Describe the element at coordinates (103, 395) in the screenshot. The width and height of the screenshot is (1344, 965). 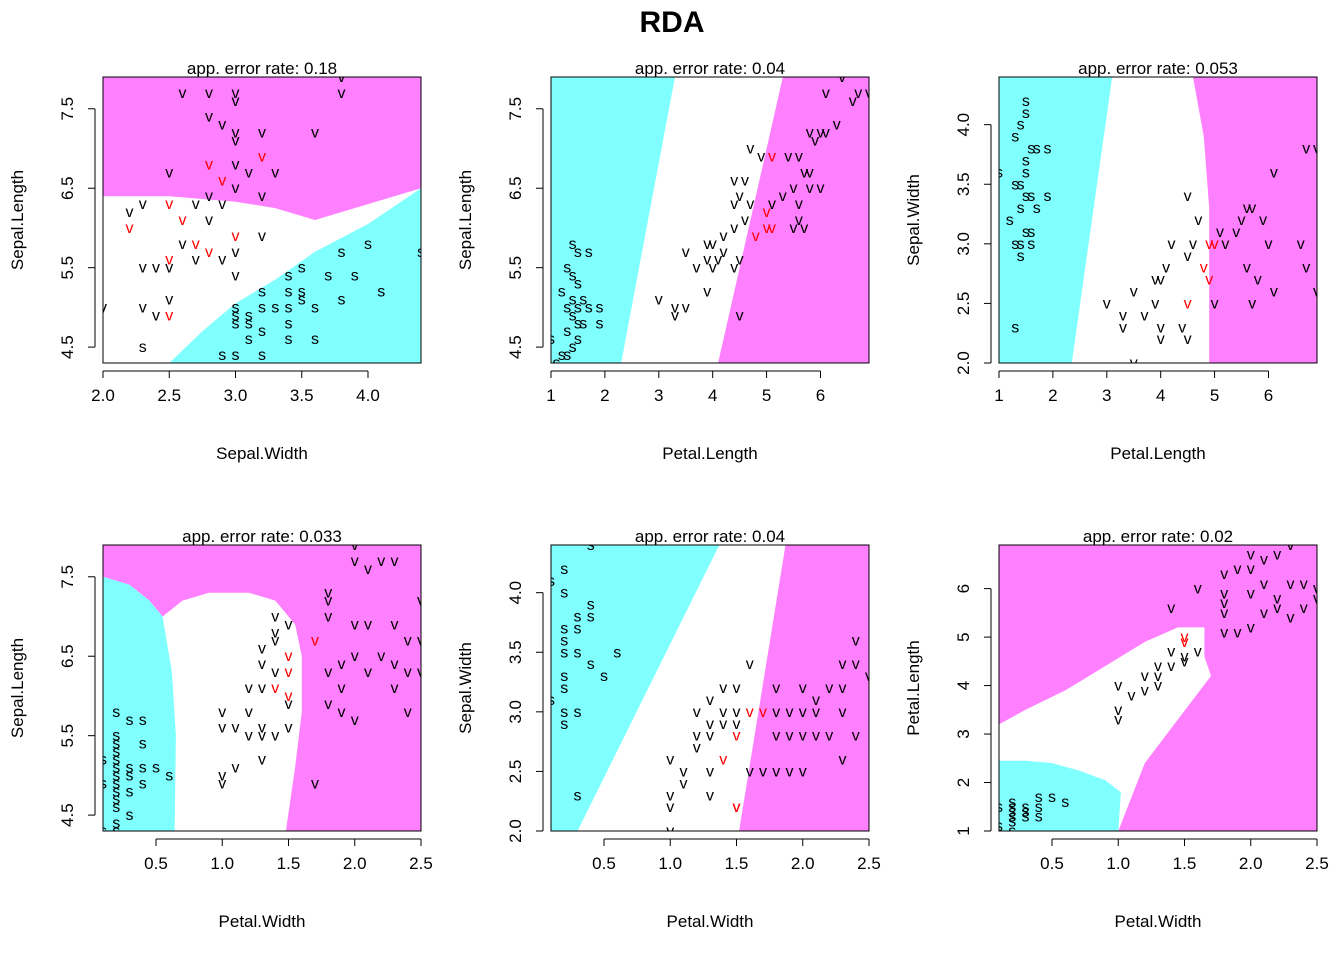
I see `x-tick-label: 2.0` at that location.